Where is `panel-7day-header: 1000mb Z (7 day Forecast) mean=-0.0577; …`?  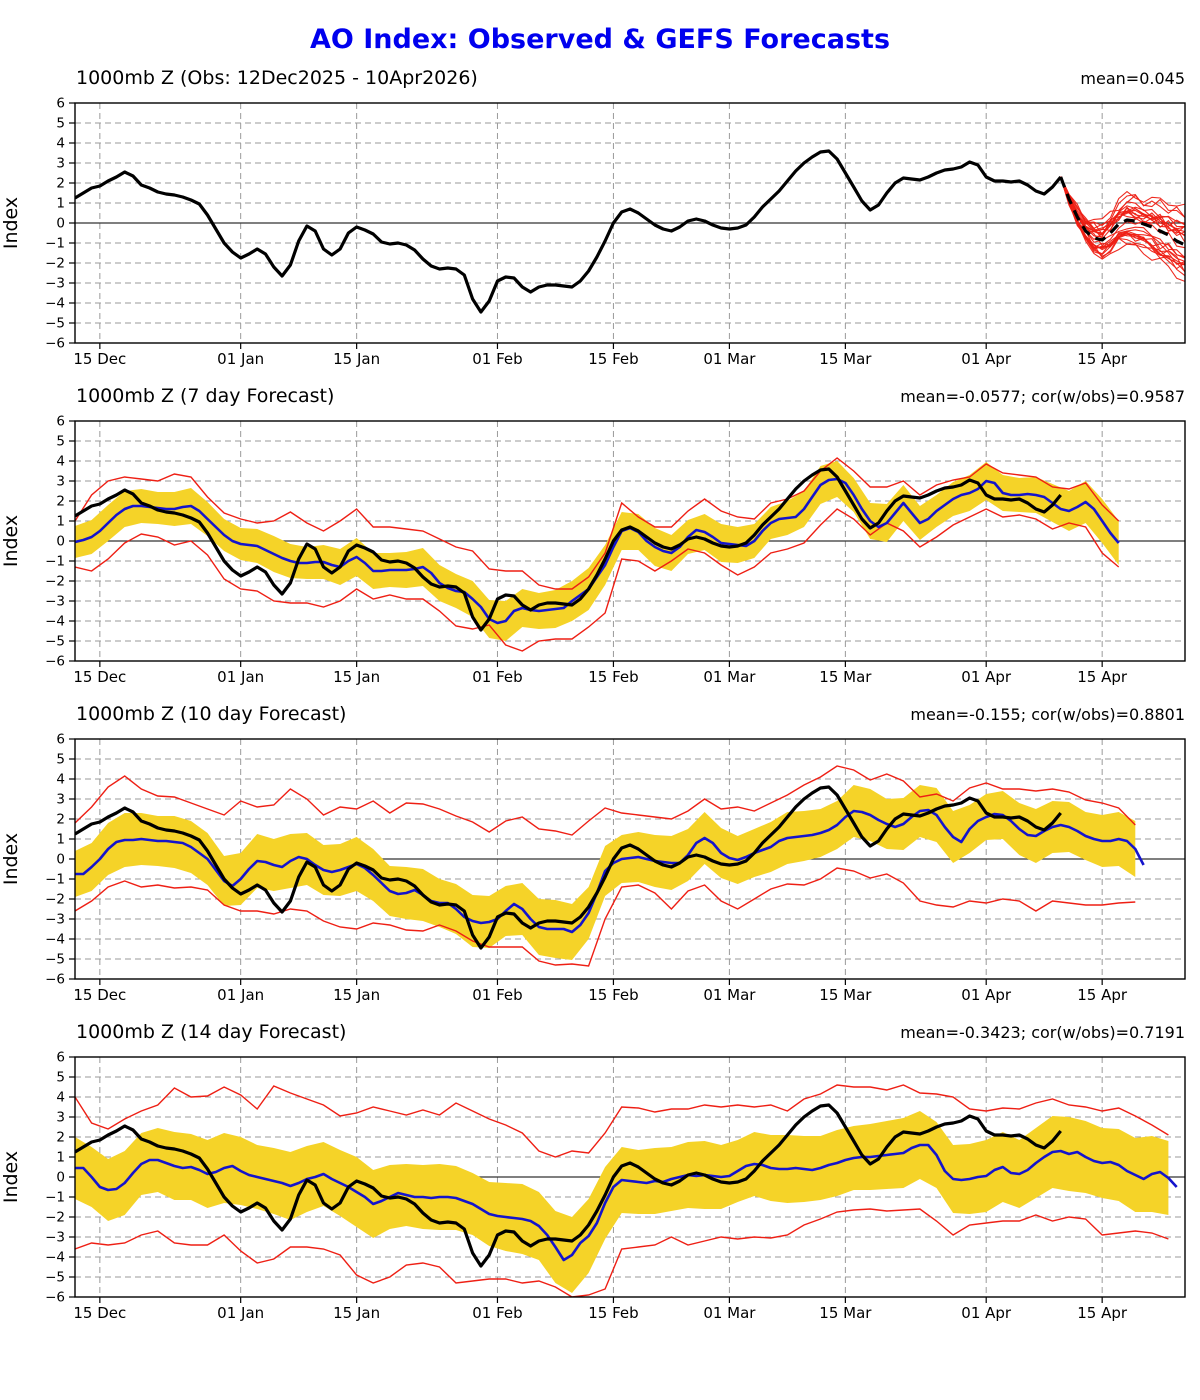 panel-7day-header: 1000mb Z (7 day Forecast) mean=-0.0577; … is located at coordinates (600, 399).